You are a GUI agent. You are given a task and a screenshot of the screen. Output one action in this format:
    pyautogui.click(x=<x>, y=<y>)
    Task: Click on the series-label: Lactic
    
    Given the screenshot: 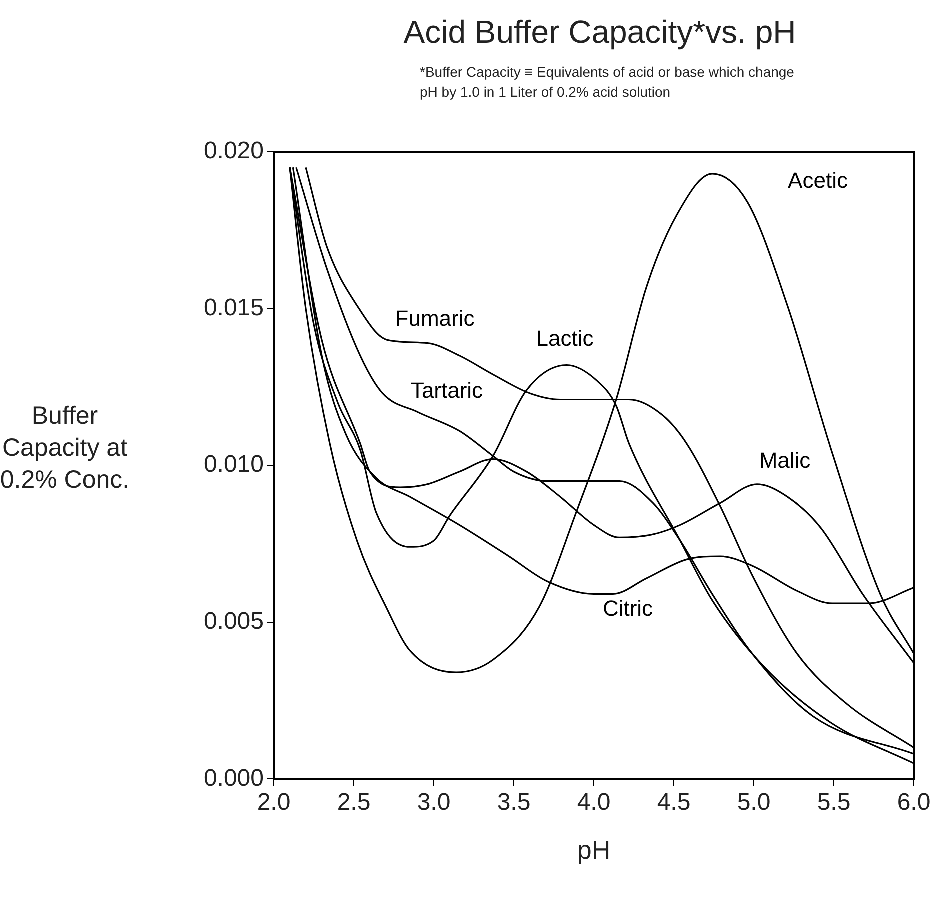 What is the action you would take?
    pyautogui.click(x=565, y=339)
    